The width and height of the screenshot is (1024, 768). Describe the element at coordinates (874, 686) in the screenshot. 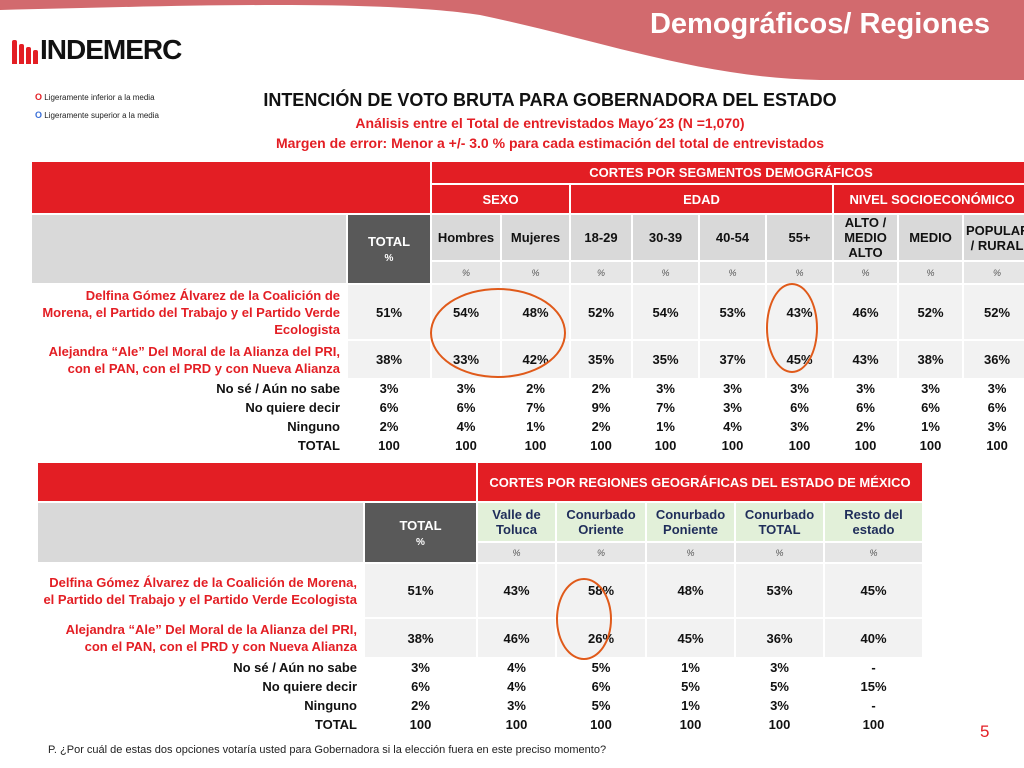

I see `value-cell: 15%` at that location.